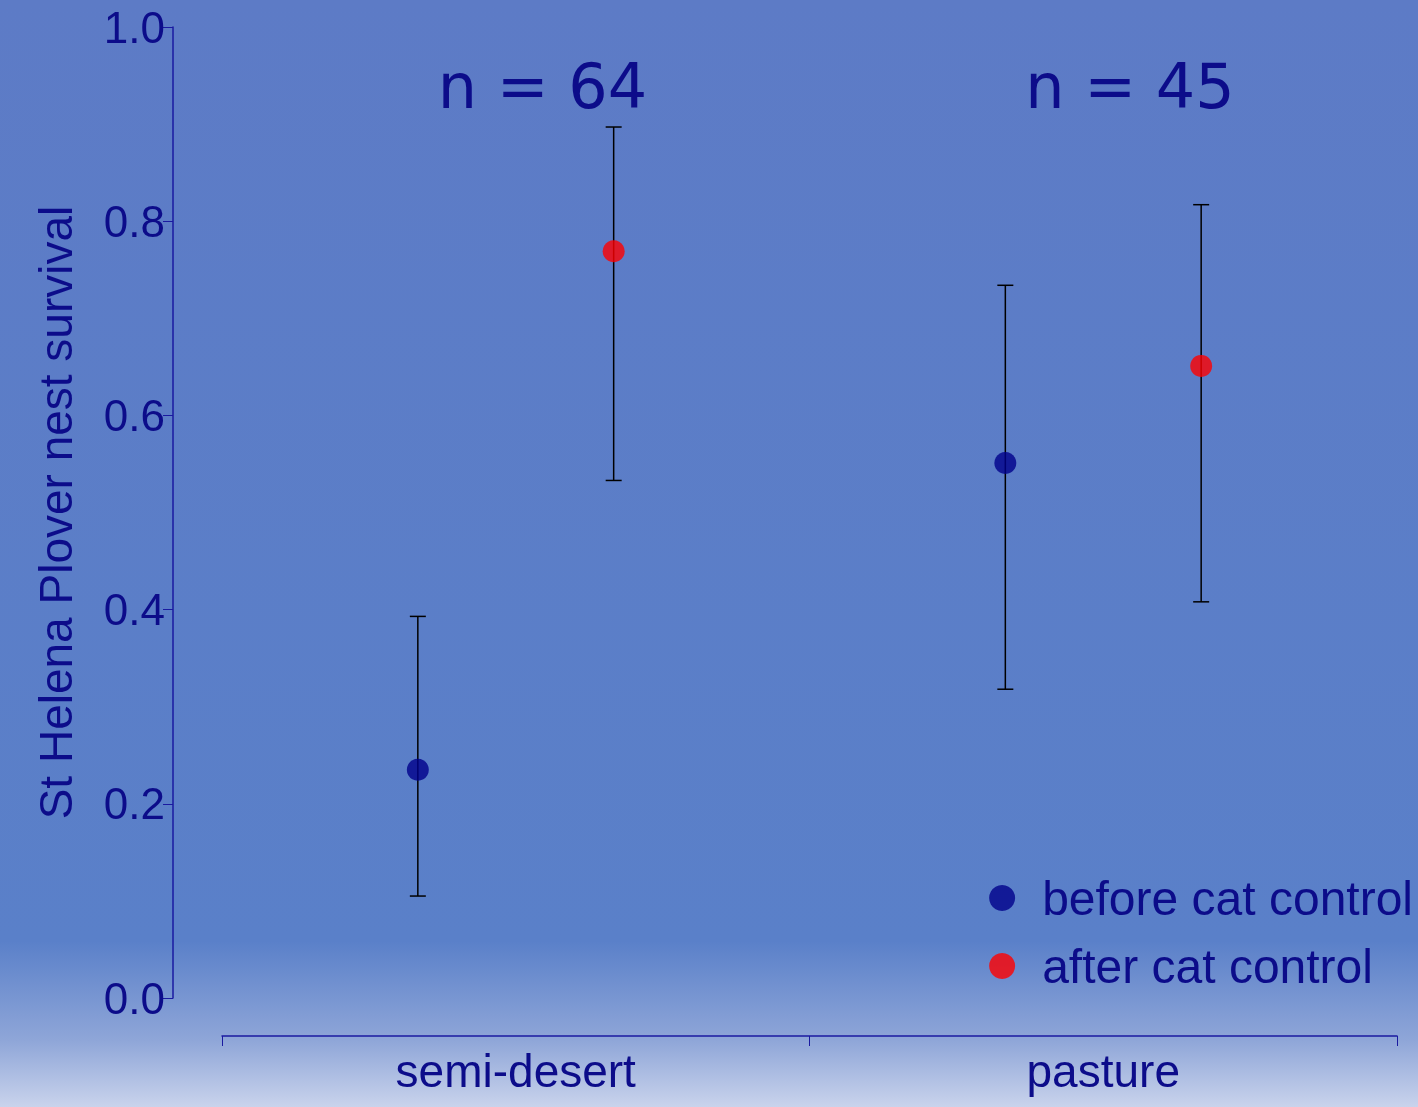 The height and width of the screenshot is (1107, 1418). Describe the element at coordinates (134, 610) in the screenshot. I see `y-tick-label: 0.4` at that location.